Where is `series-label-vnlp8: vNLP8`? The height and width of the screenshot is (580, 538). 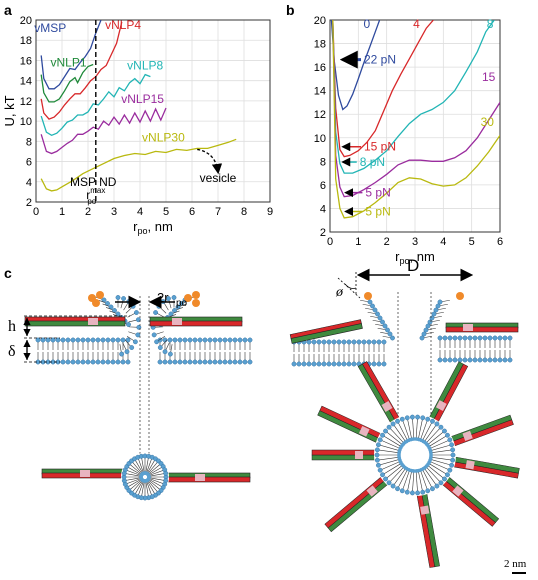
series-label-vnlp8: vNLP8 is located at coordinates (145, 66).